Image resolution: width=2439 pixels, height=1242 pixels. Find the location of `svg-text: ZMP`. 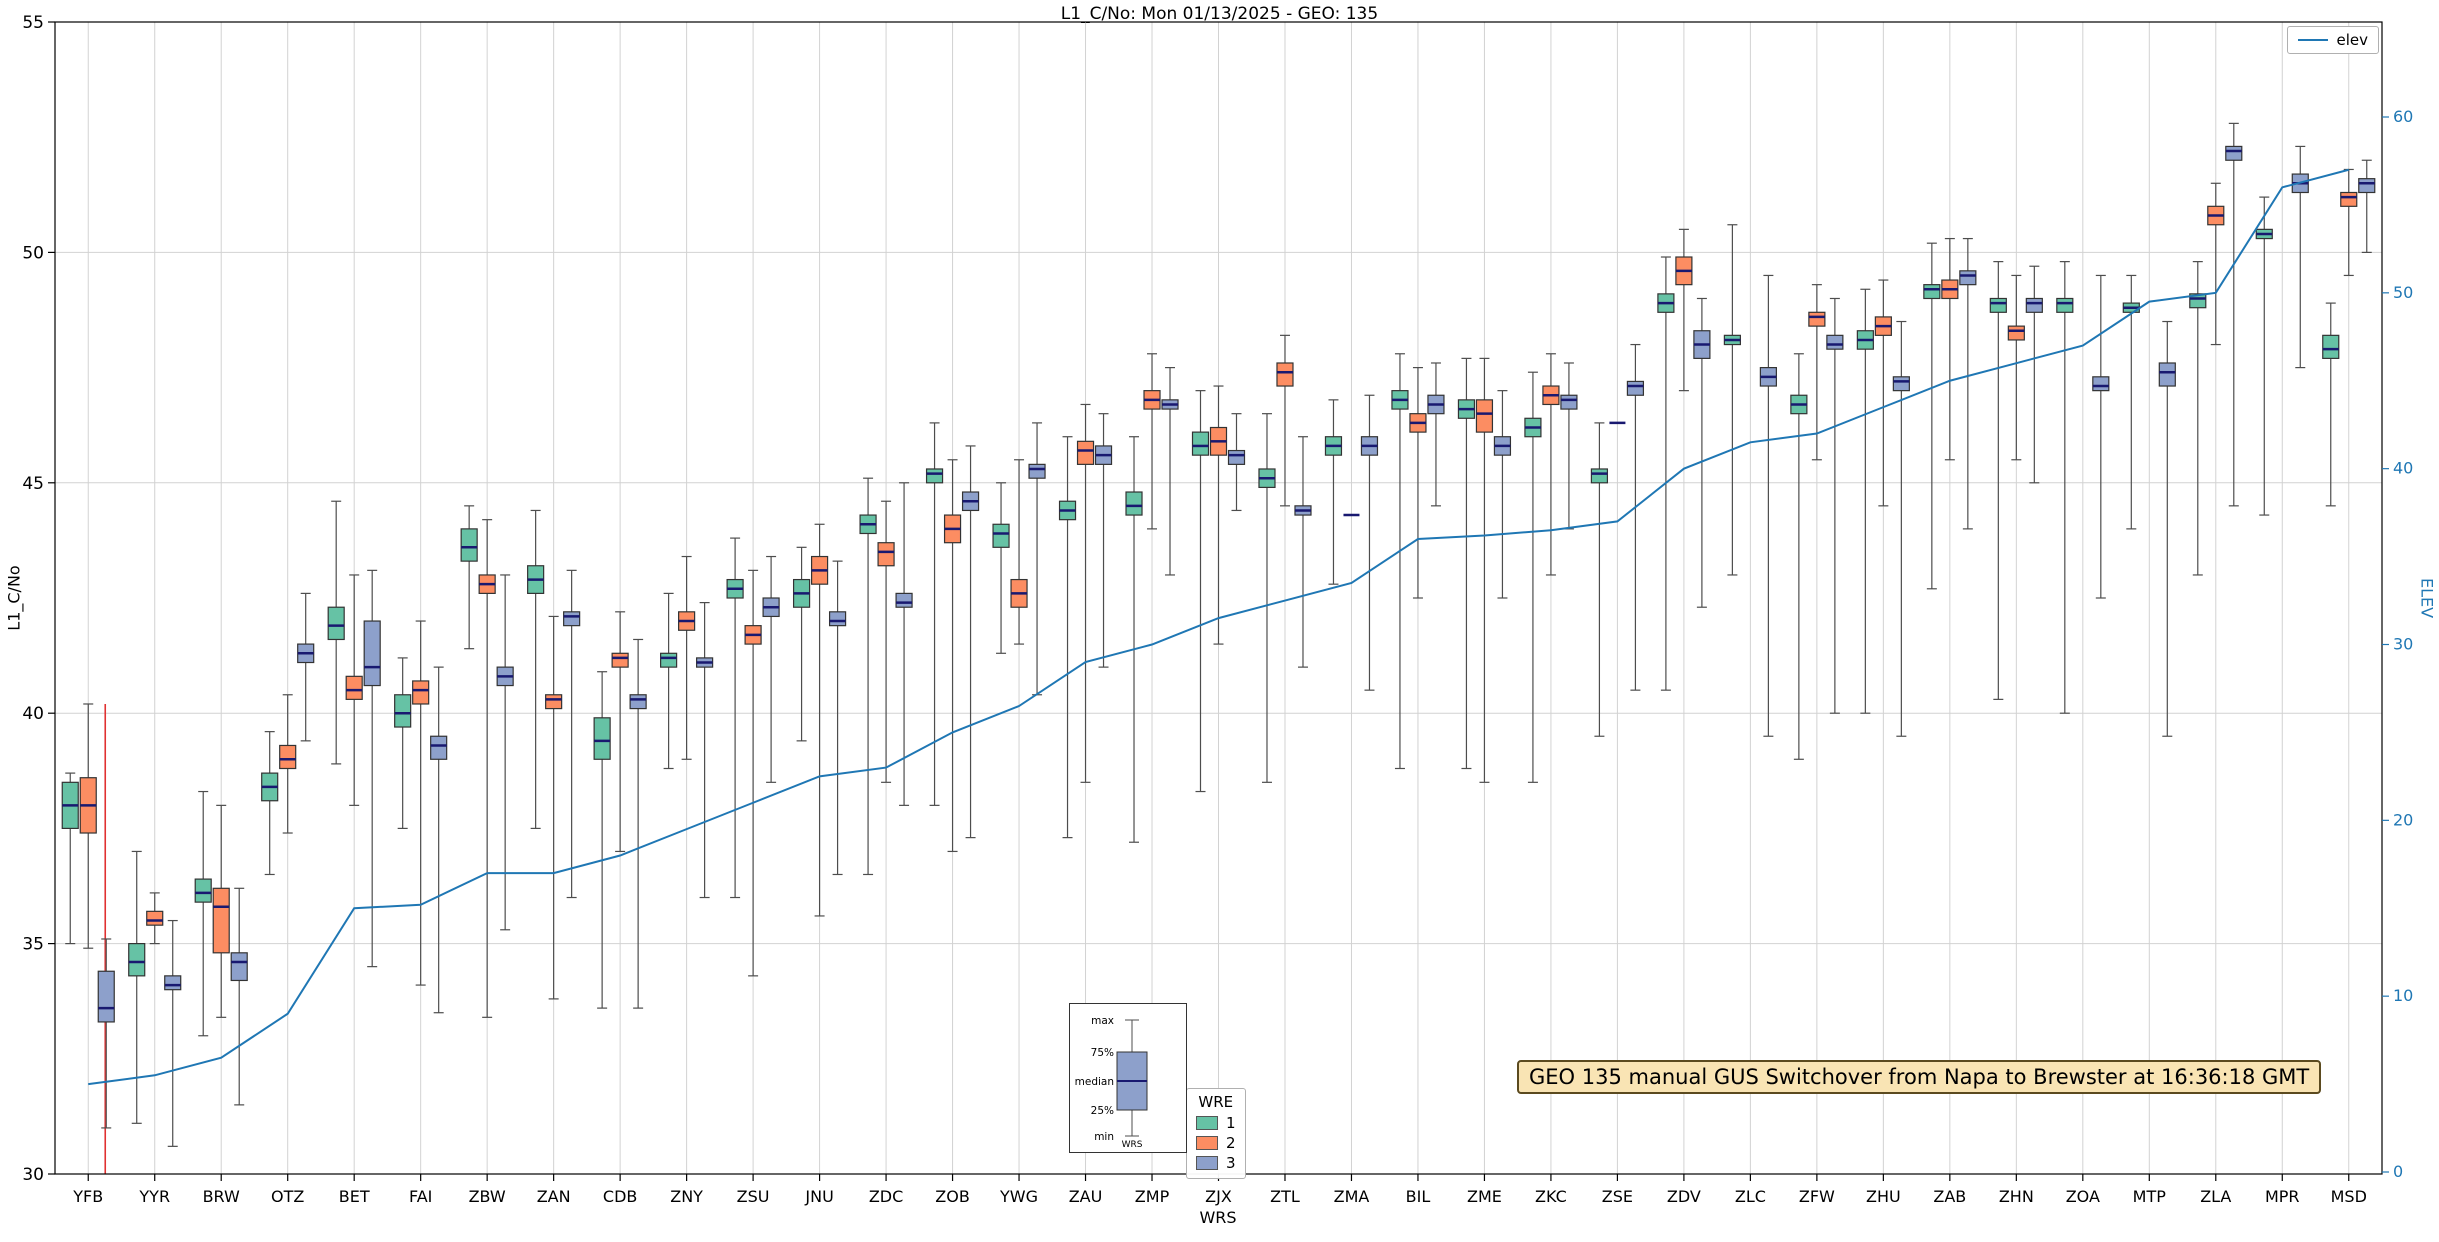

svg-text: ZMP is located at coordinates (1152, 1196).